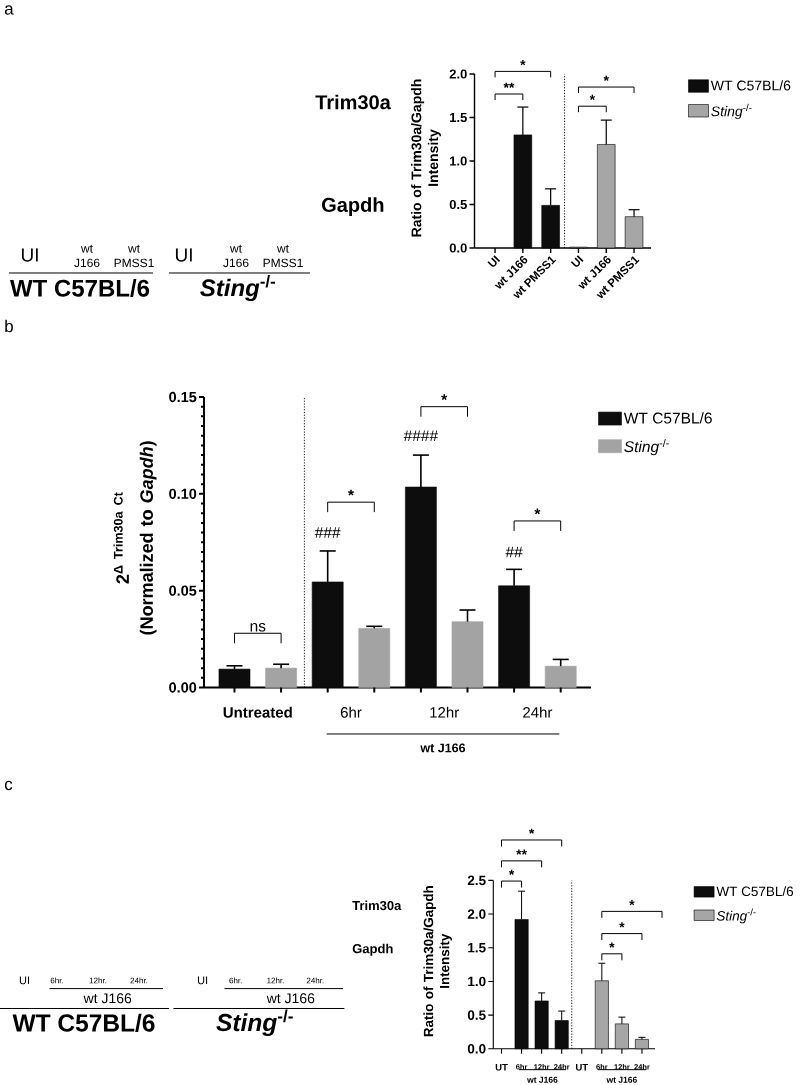 The image size is (800, 1085). What do you see at coordinates (9, 326) in the screenshot?
I see `text: b` at bounding box center [9, 326].